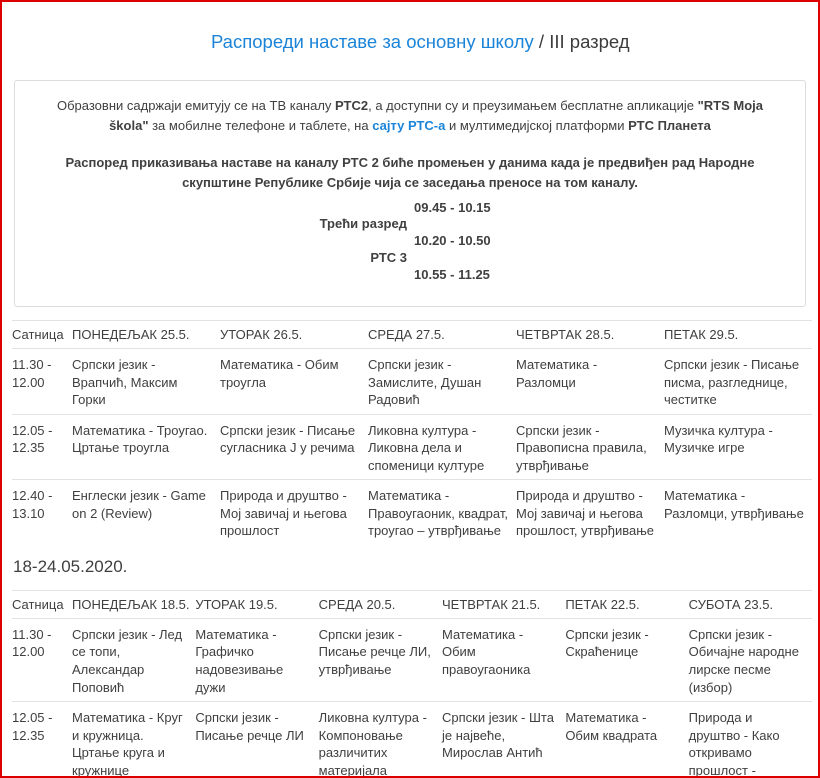  Describe the element at coordinates (257, 738) in the screenshot. I see `lesson-cell: Српски језик - Писање речце ЛИ` at that location.